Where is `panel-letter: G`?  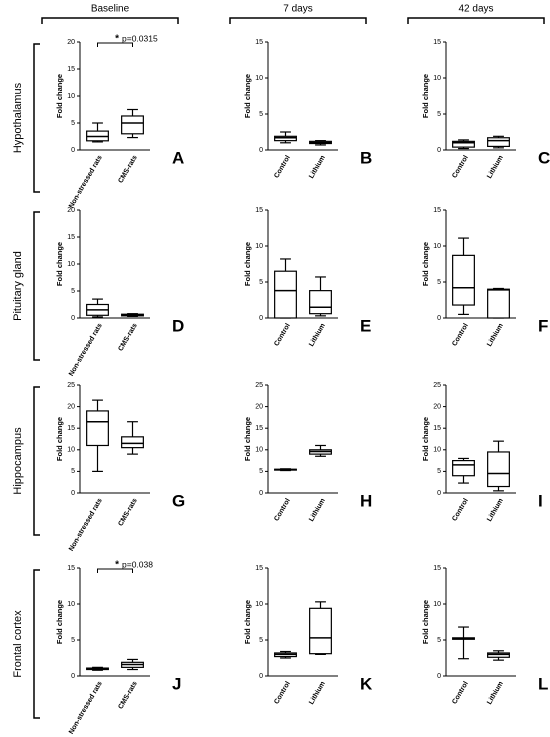
panel-letter: G is located at coordinates (178, 500).